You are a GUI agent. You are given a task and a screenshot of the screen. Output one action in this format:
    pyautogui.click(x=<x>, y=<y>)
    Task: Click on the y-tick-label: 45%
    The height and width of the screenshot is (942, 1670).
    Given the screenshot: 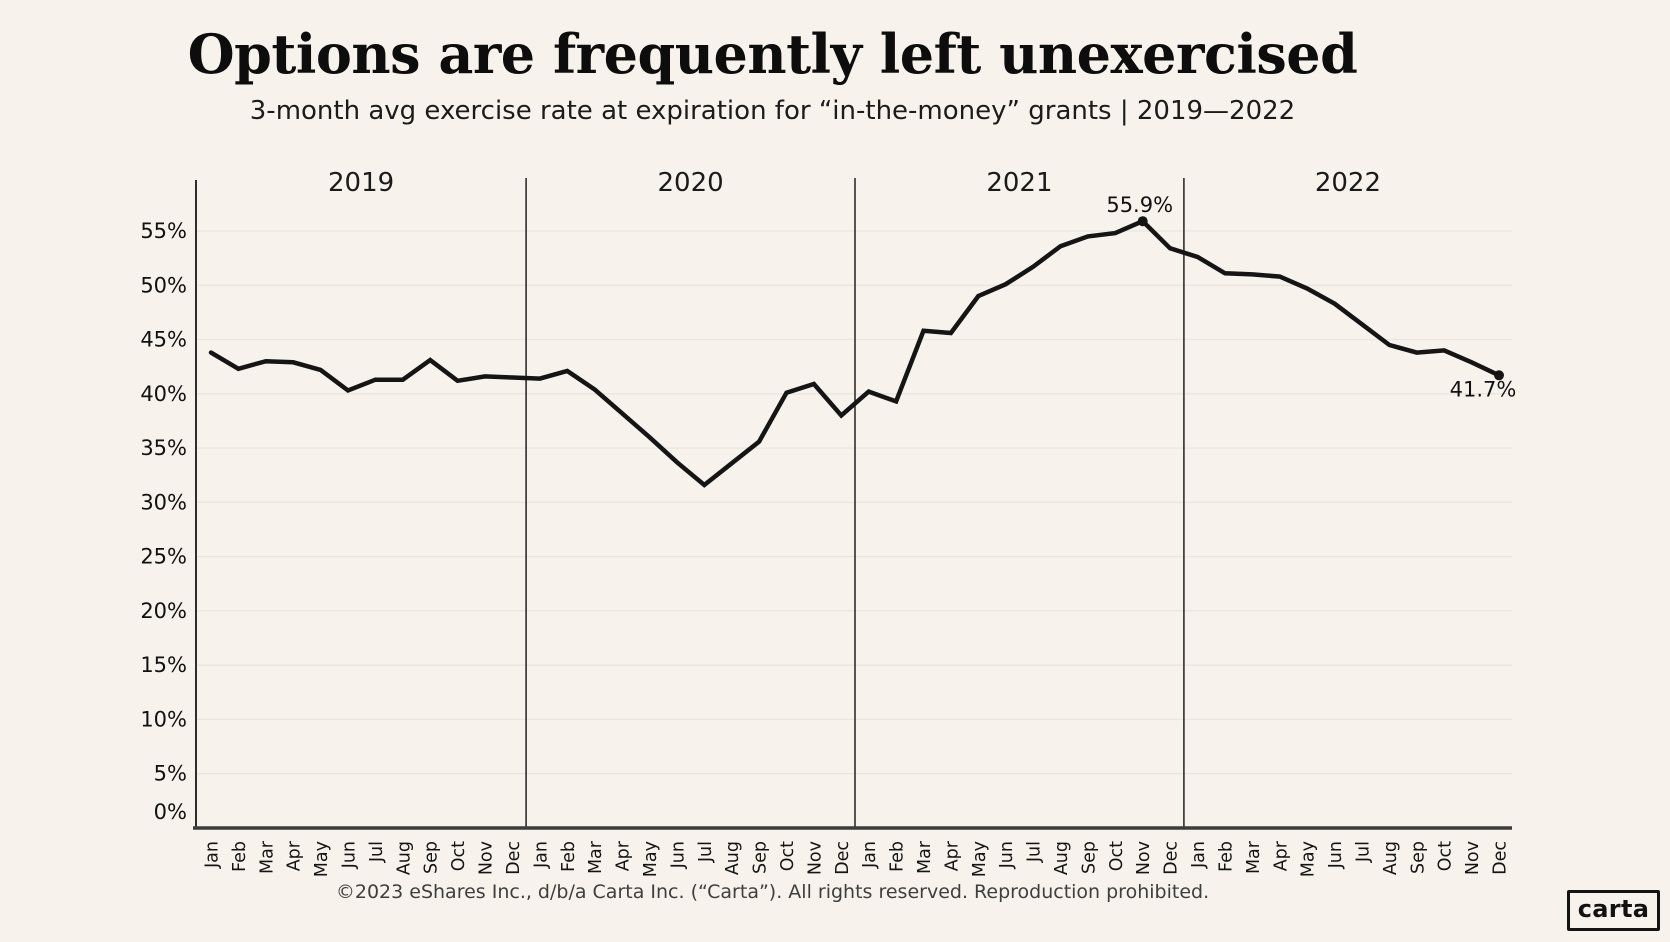 What is the action you would take?
    pyautogui.click(x=163, y=340)
    